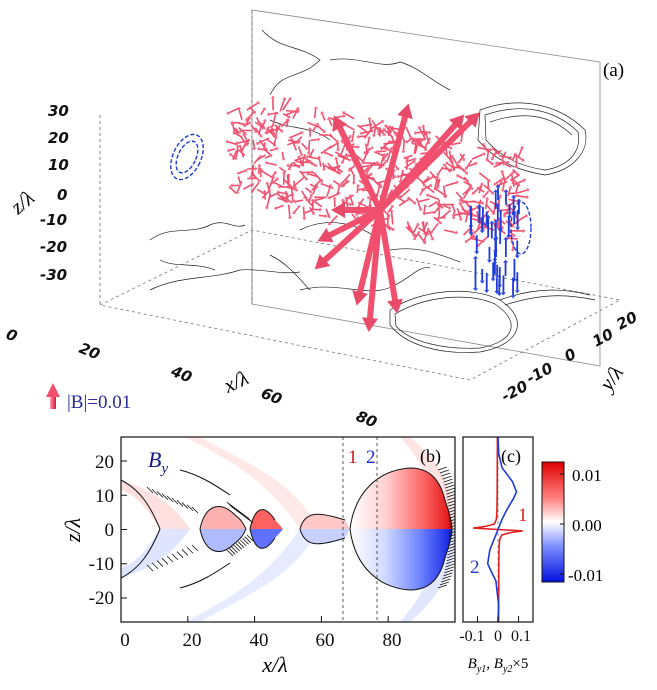  What do you see at coordinates (22, 203) in the screenshot?
I see `z-axis-label: z/λ` at bounding box center [22, 203].